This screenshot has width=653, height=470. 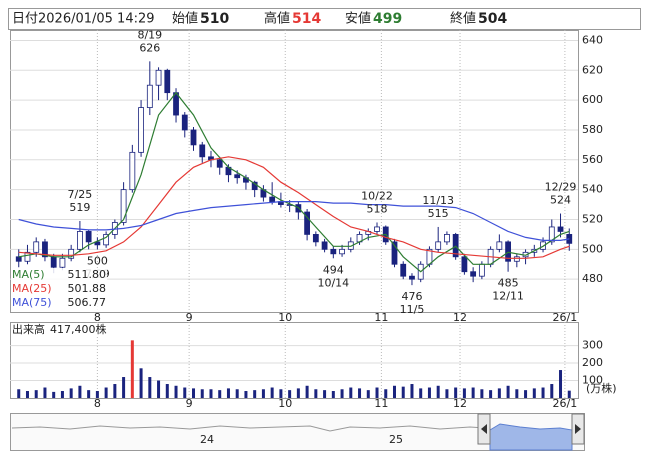 I want to click on x-tick-label: 9, so click(x=189, y=403).